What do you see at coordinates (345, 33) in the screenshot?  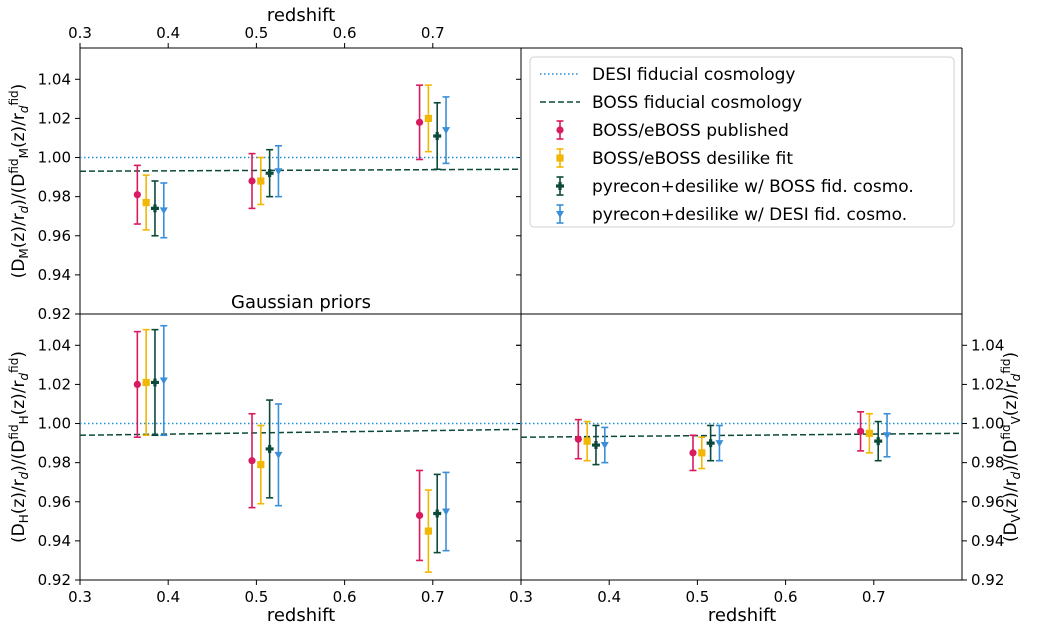 I see `panel-dm-top-xtick-label: 0.6` at bounding box center [345, 33].